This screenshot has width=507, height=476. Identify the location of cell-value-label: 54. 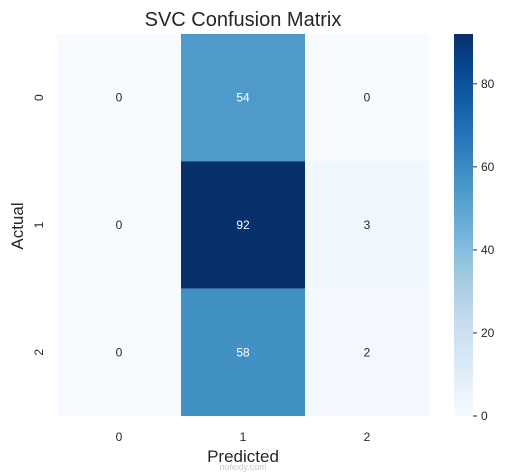
(243, 98).